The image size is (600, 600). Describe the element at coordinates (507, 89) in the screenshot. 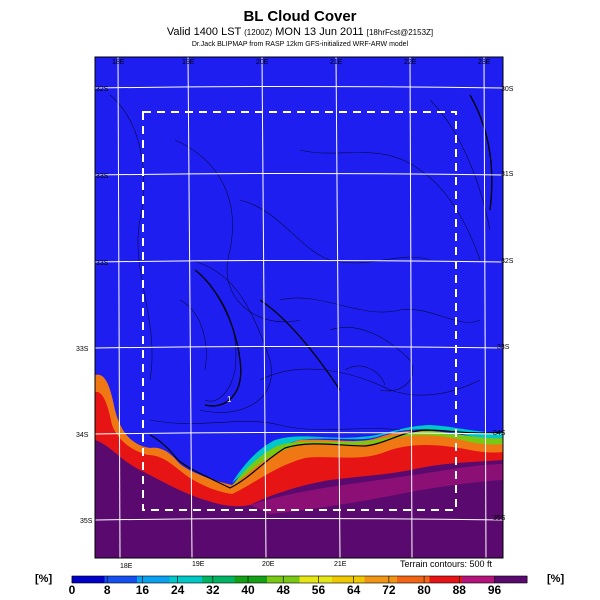

I see `right-lat-label: 30S` at that location.